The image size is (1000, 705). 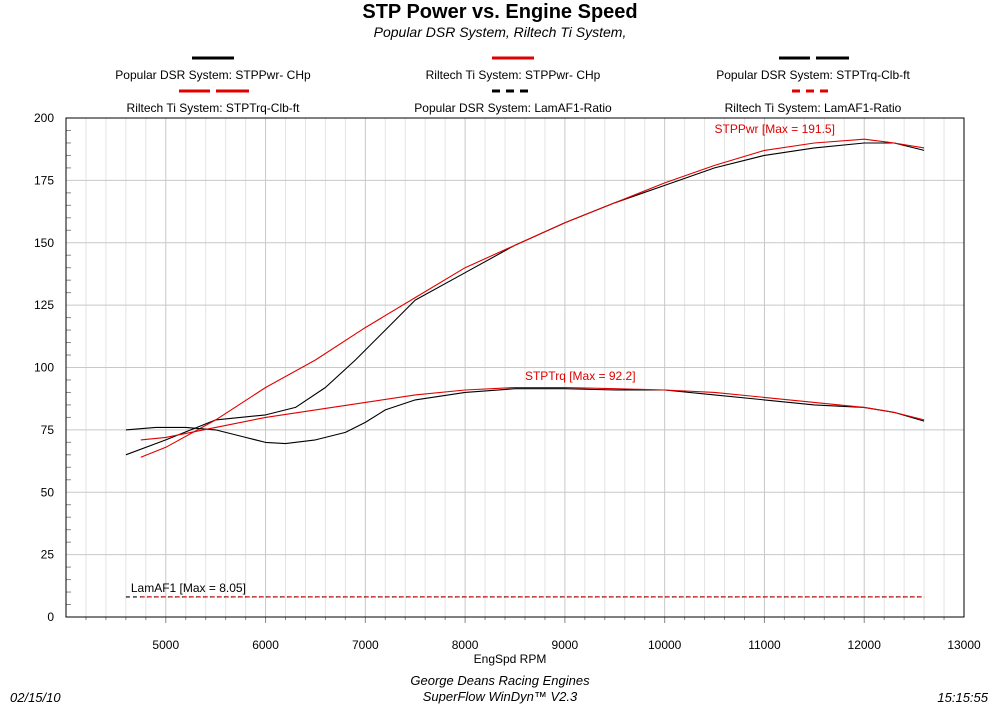 What do you see at coordinates (44, 118) in the screenshot?
I see `y-tick-label: 200` at bounding box center [44, 118].